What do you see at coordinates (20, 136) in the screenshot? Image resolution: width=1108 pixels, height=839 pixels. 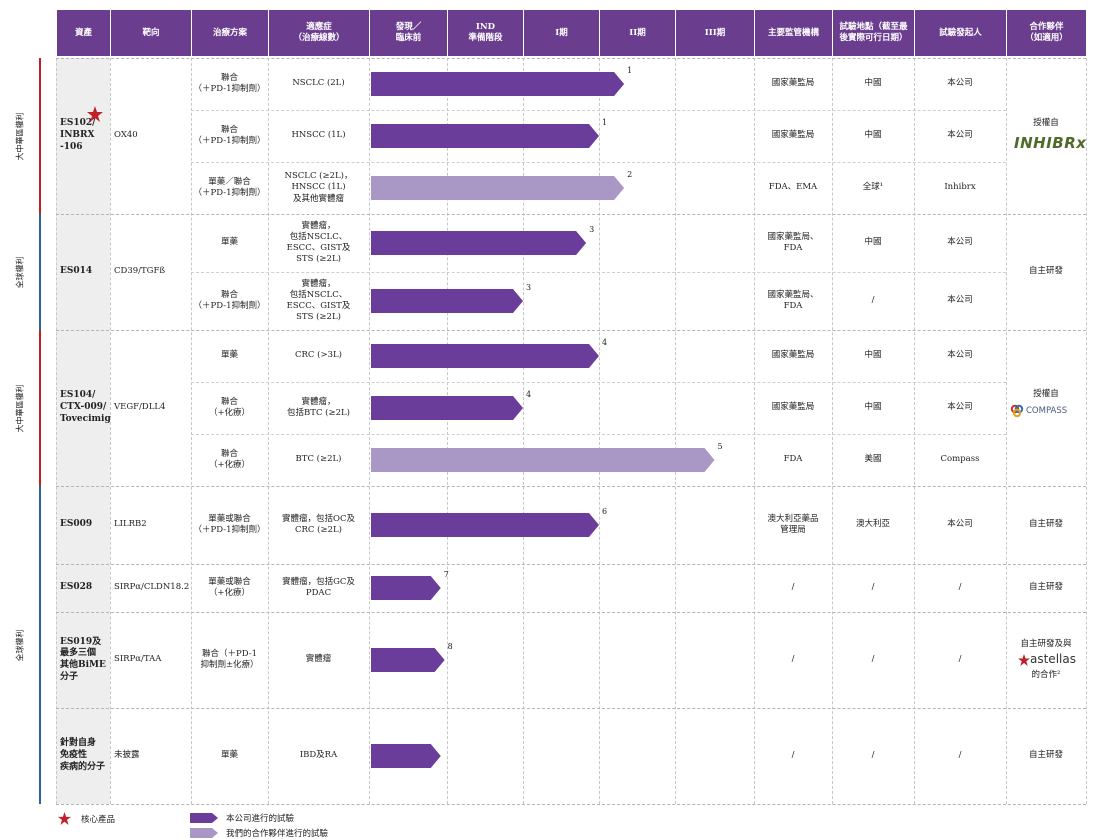 I see `region-label: 大中華區權利` at bounding box center [20, 136].